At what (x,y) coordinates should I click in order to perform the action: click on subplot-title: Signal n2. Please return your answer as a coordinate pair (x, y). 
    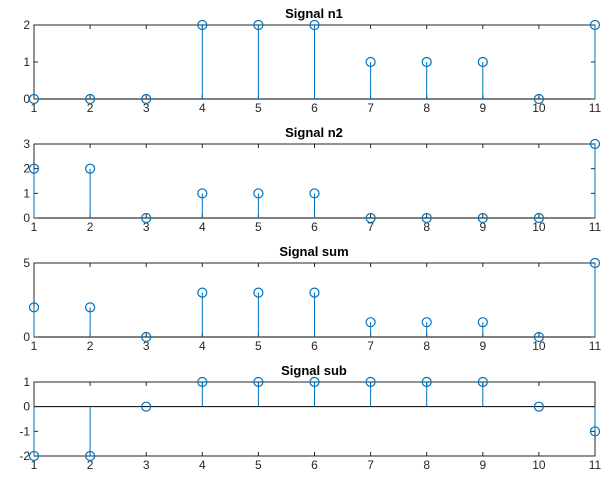
    Looking at the image, I should click on (314, 132).